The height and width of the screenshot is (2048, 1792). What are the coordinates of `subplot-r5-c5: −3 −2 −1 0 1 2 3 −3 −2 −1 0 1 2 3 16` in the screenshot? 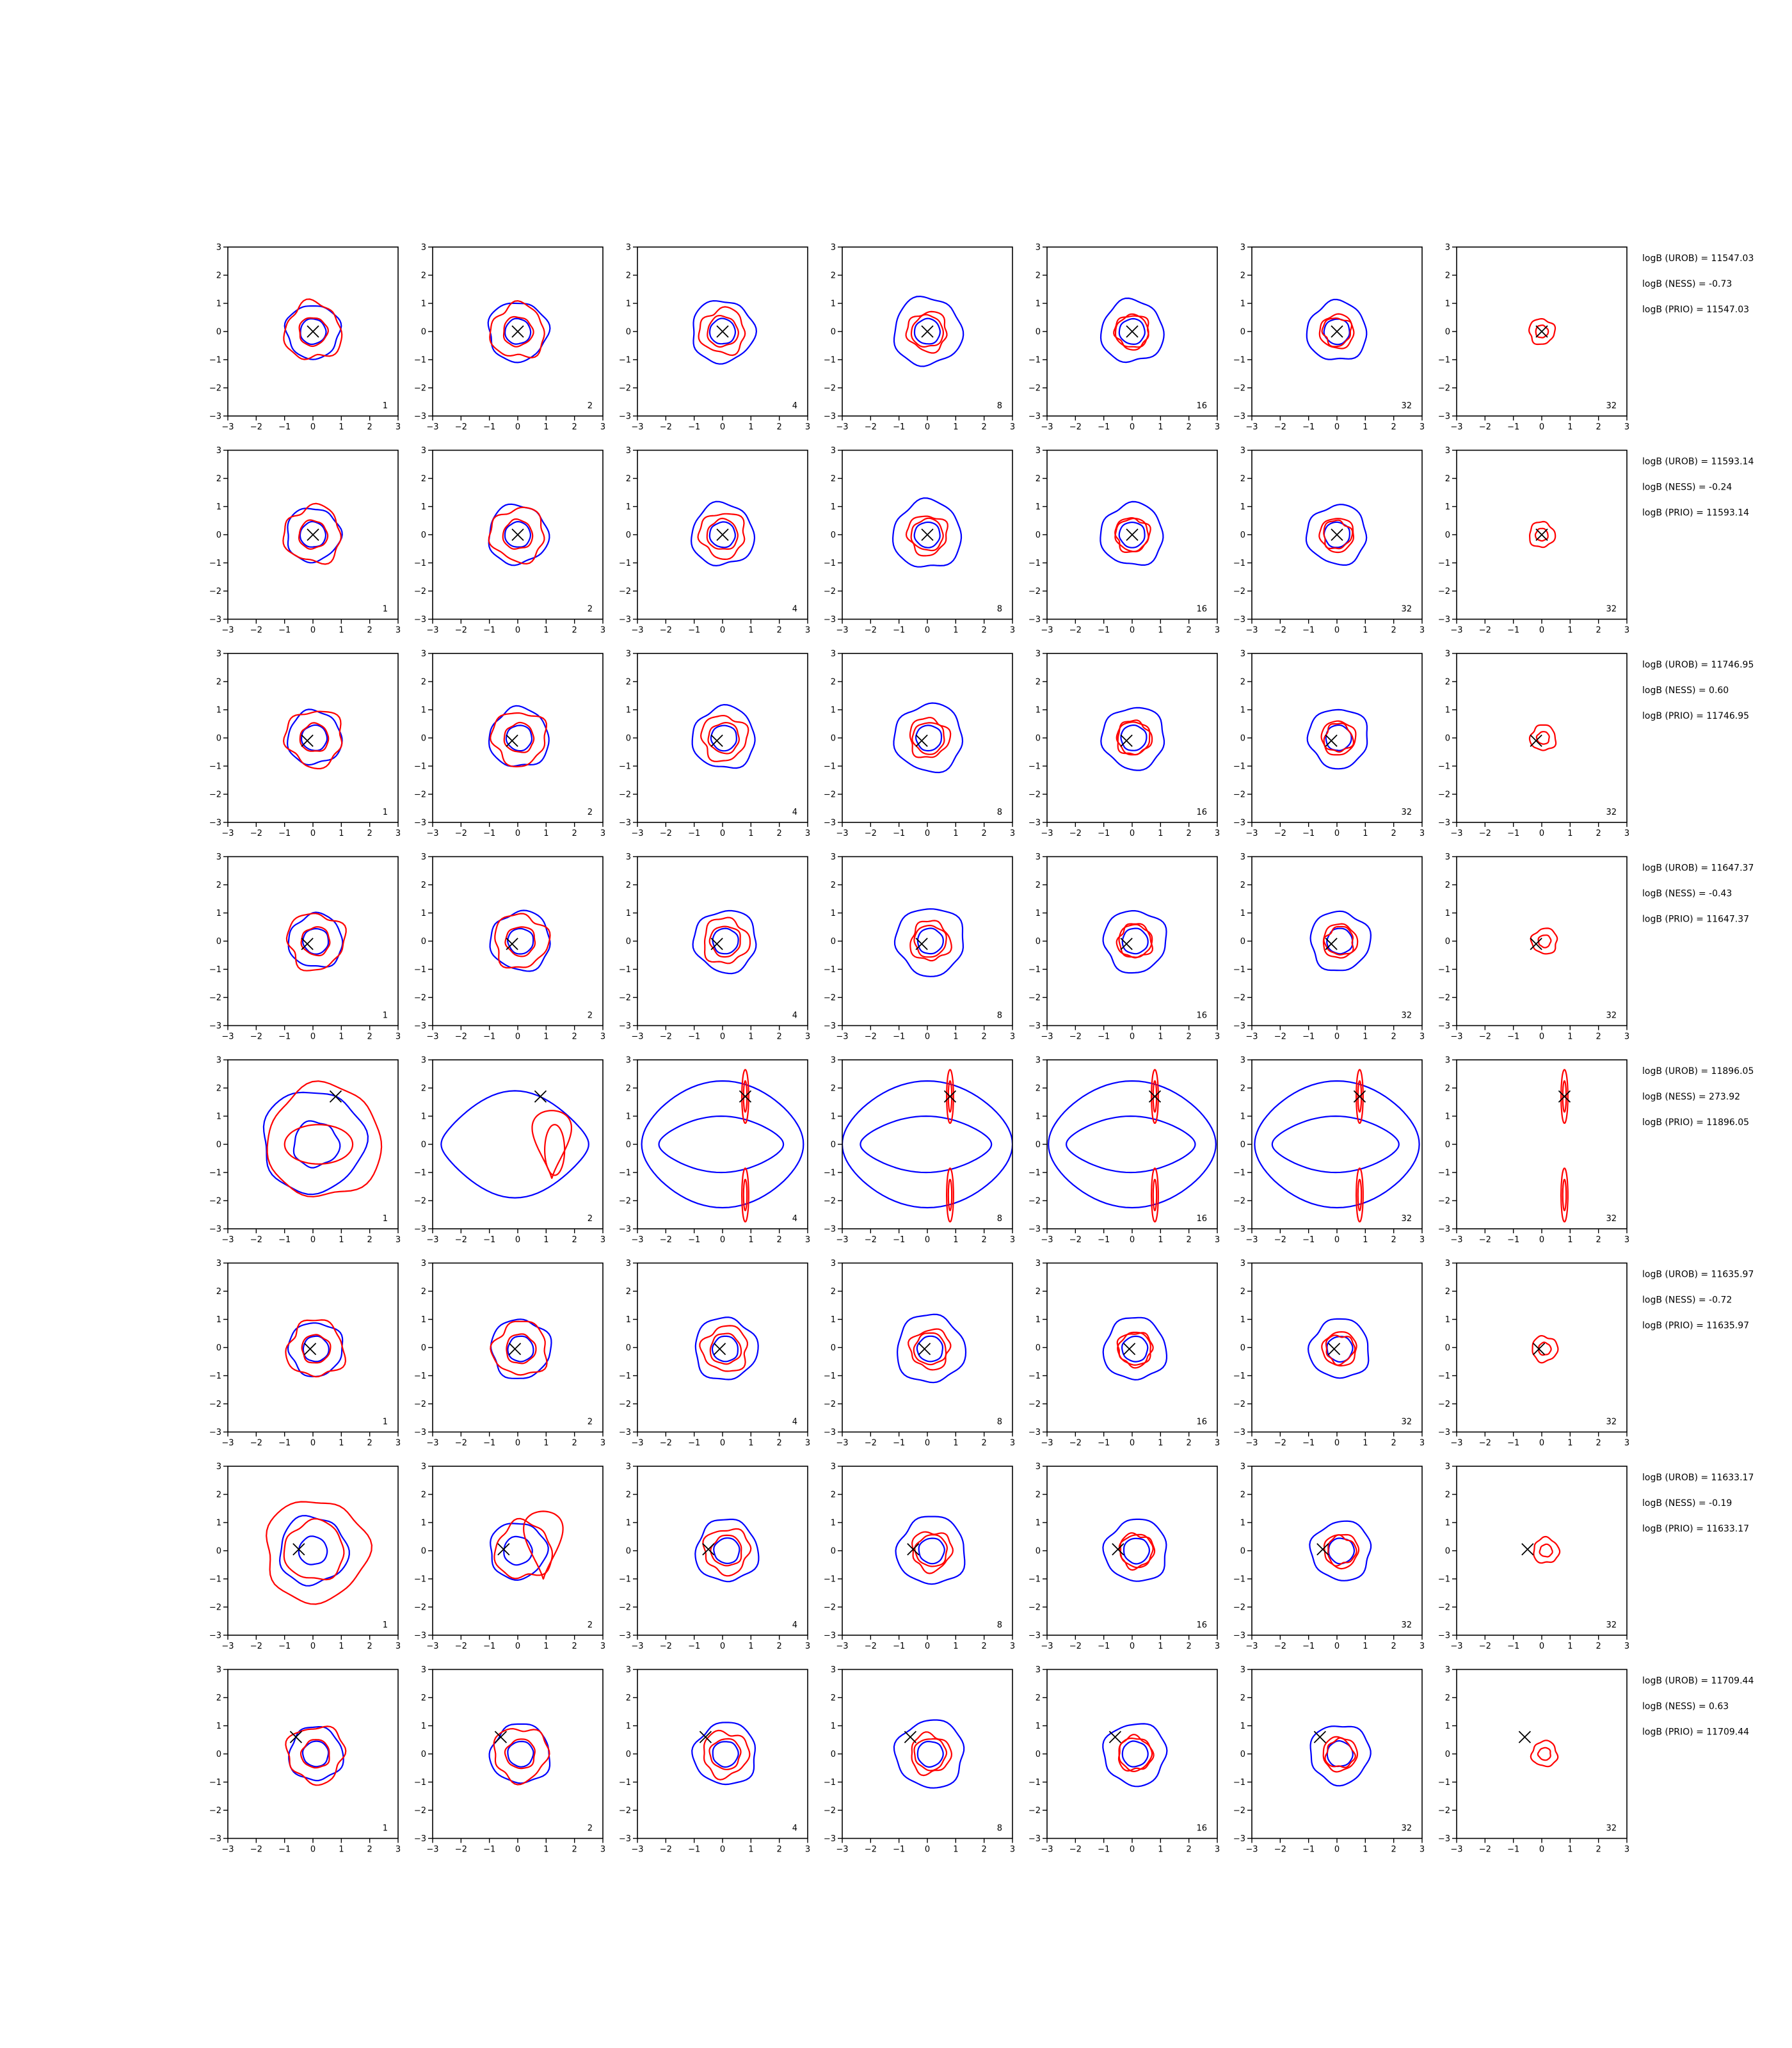 It's located at (1124, 1150).